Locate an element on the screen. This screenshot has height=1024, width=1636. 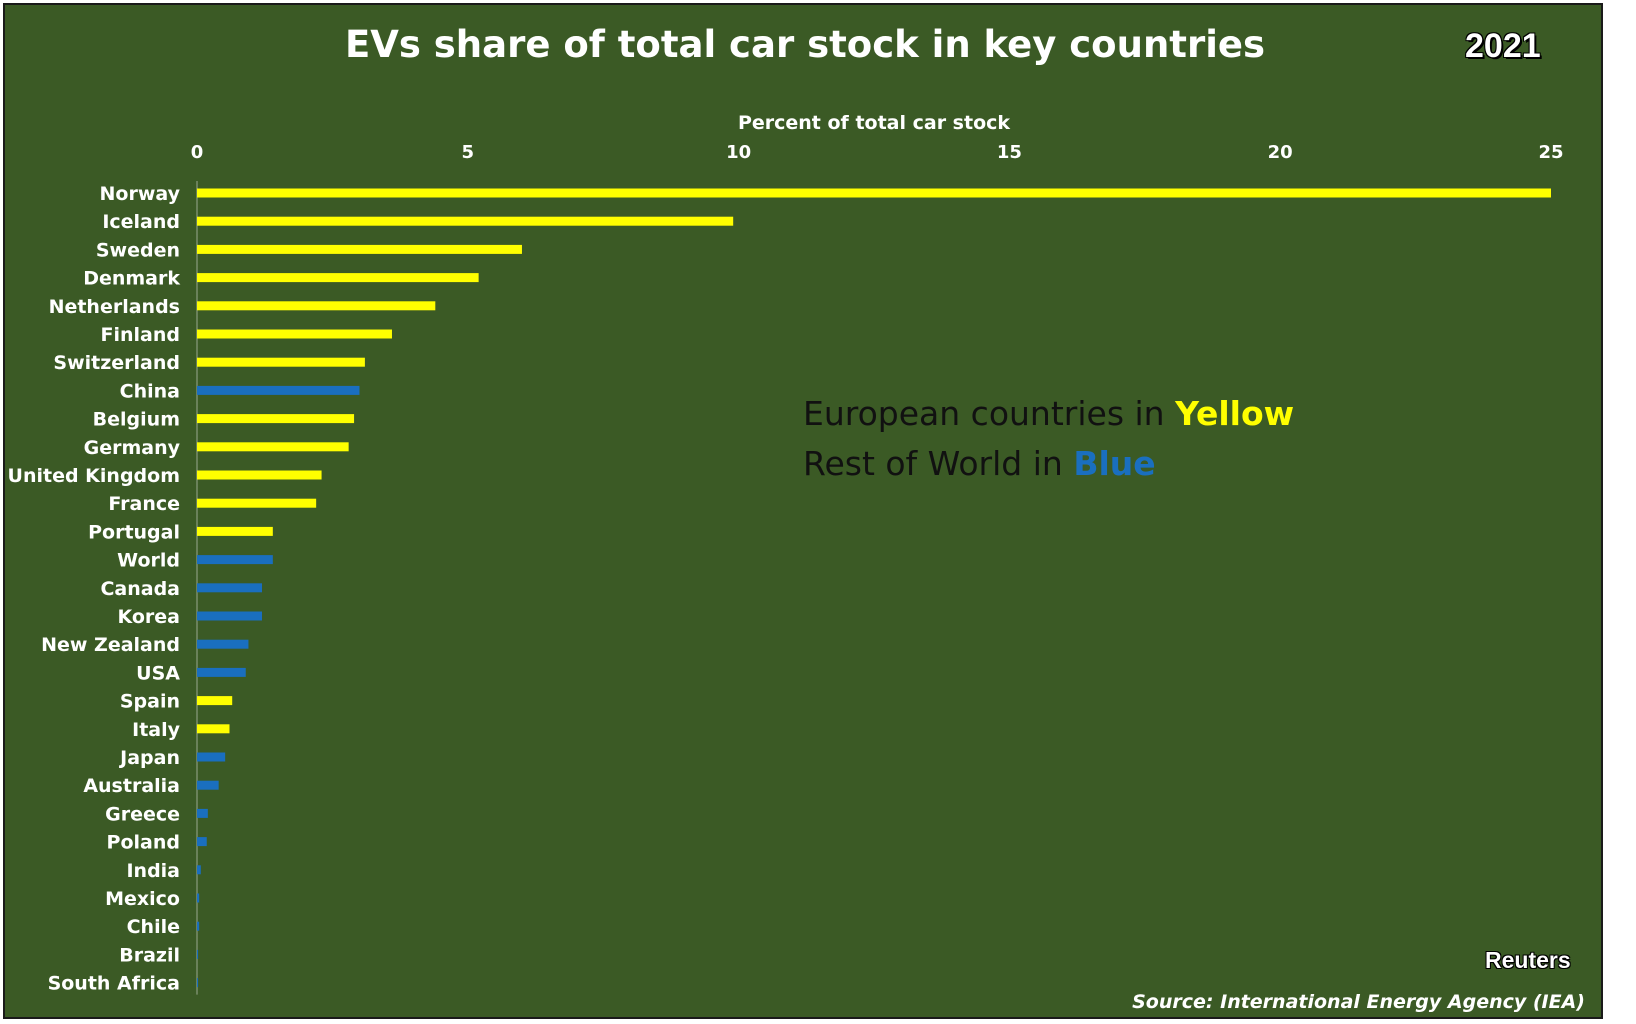
bar-brazil is located at coordinates (198, 954).